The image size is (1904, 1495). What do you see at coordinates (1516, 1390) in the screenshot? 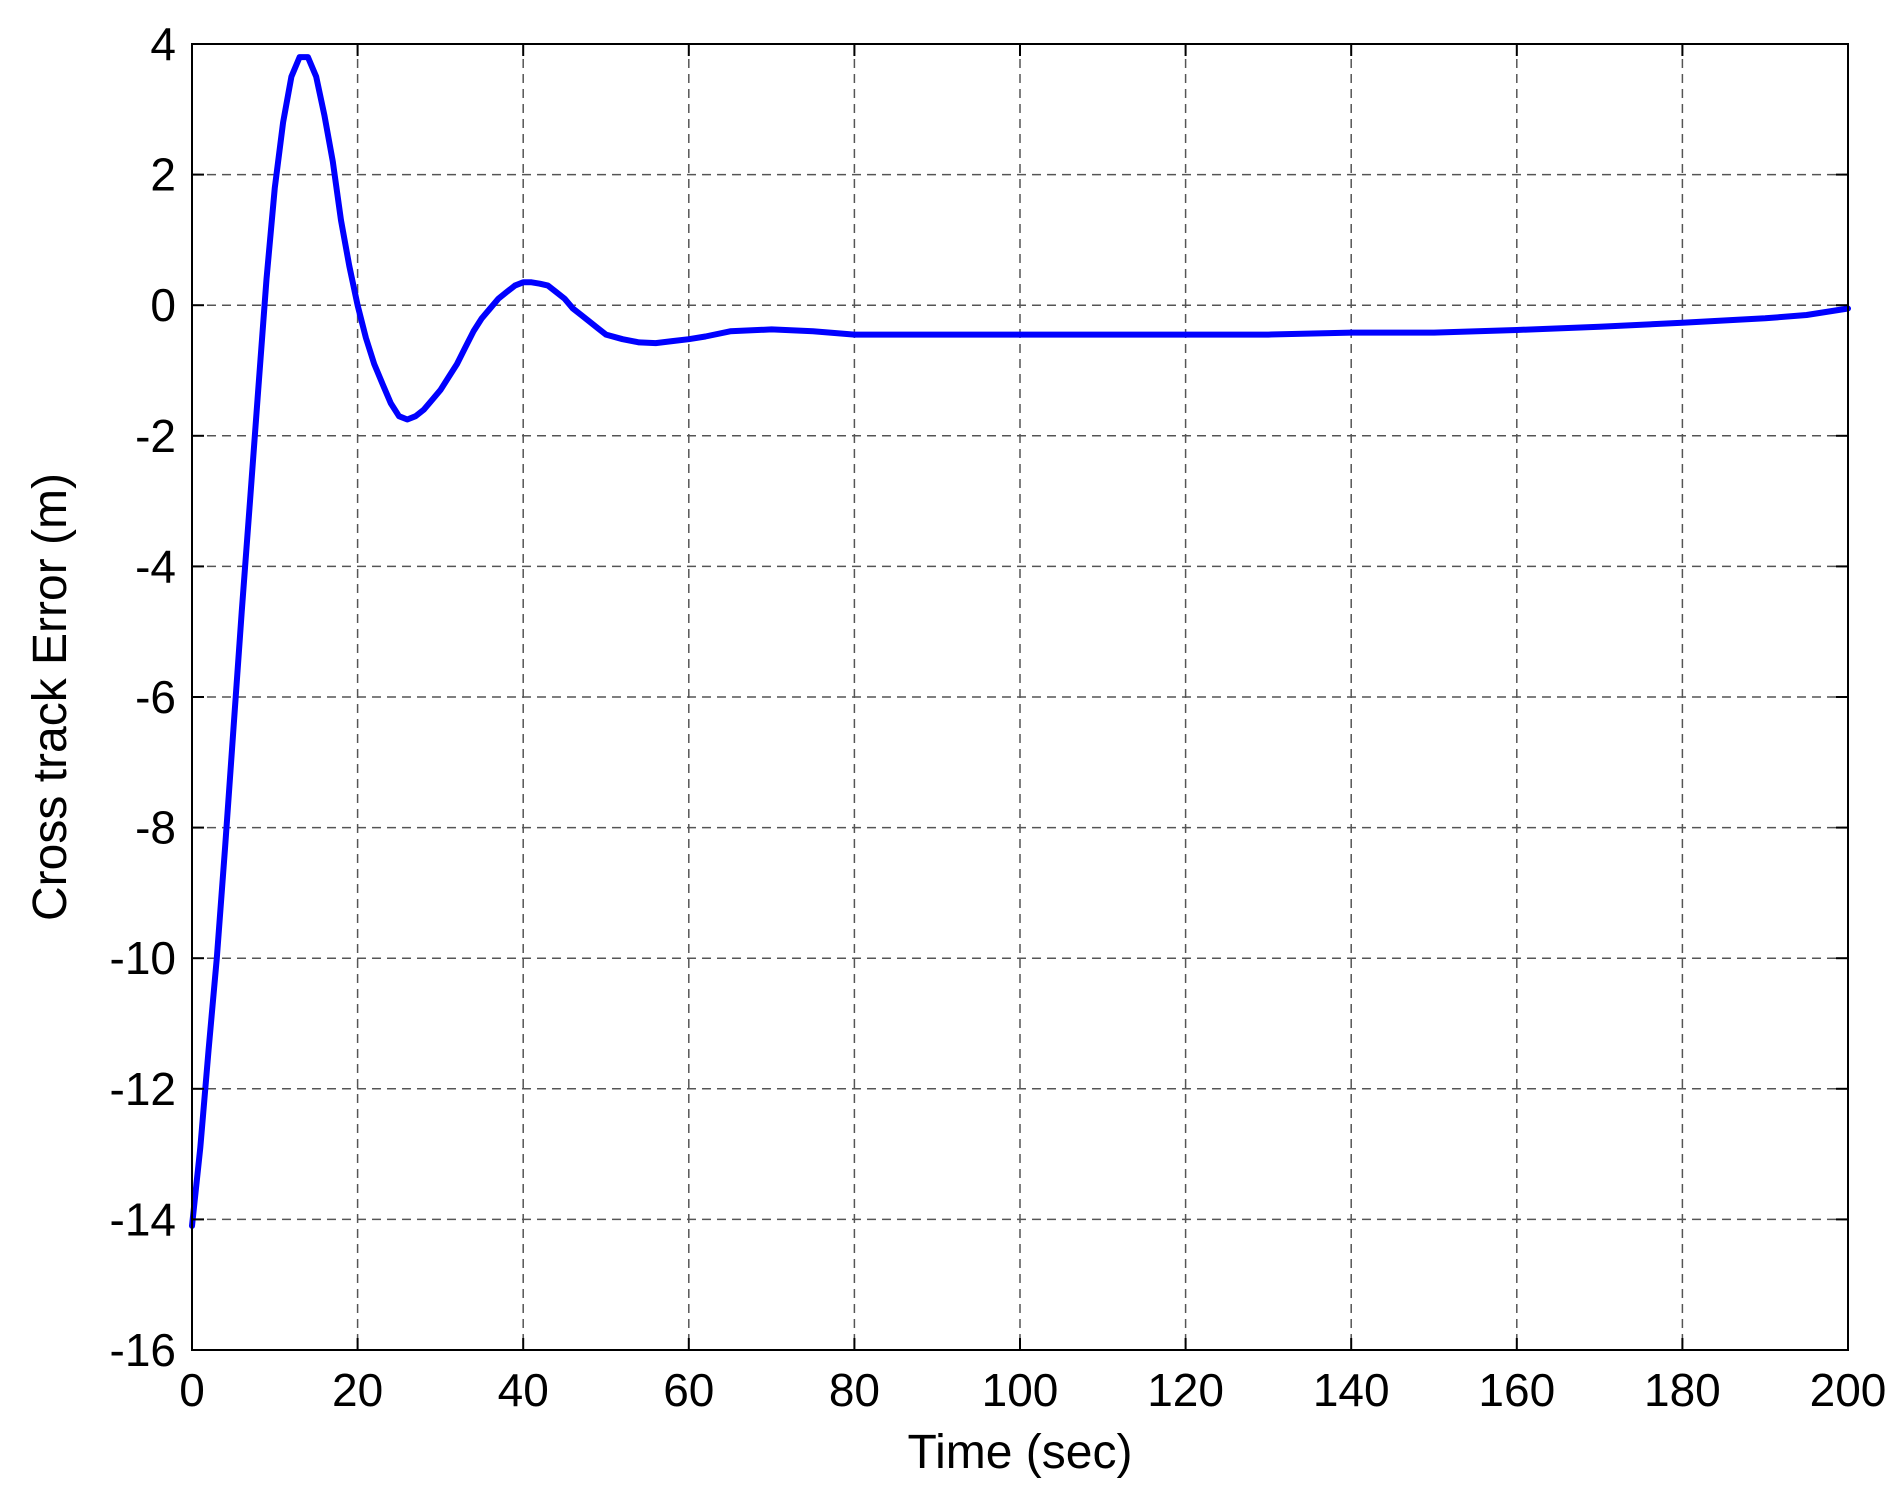
I see `x-tick-label: 160` at bounding box center [1516, 1390].